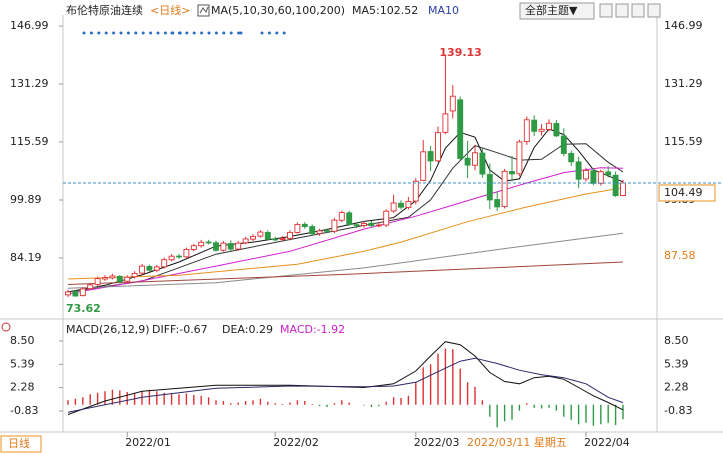 The width and height of the screenshot is (723, 454). I want to click on ma-line, so click(345, 273).